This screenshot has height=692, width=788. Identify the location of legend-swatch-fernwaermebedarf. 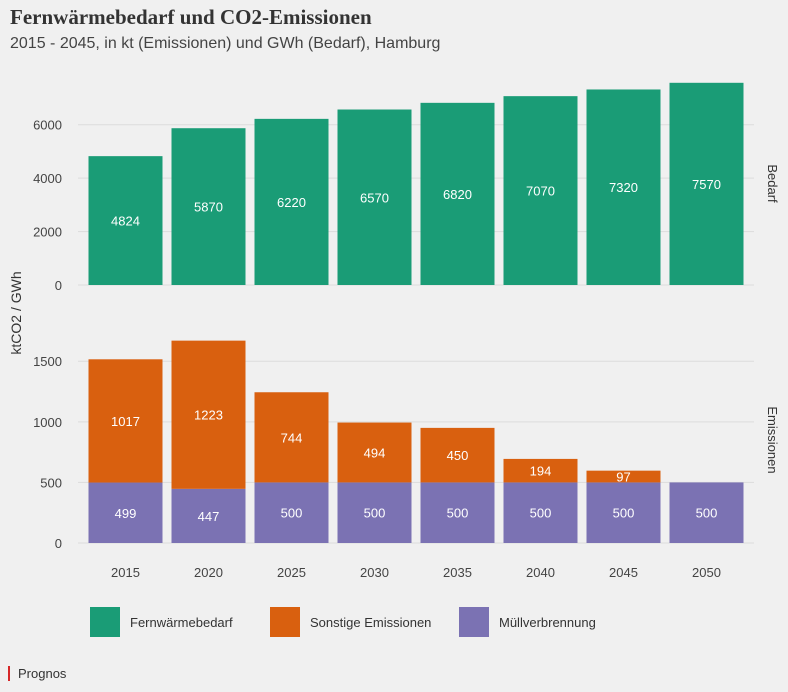
(105, 622).